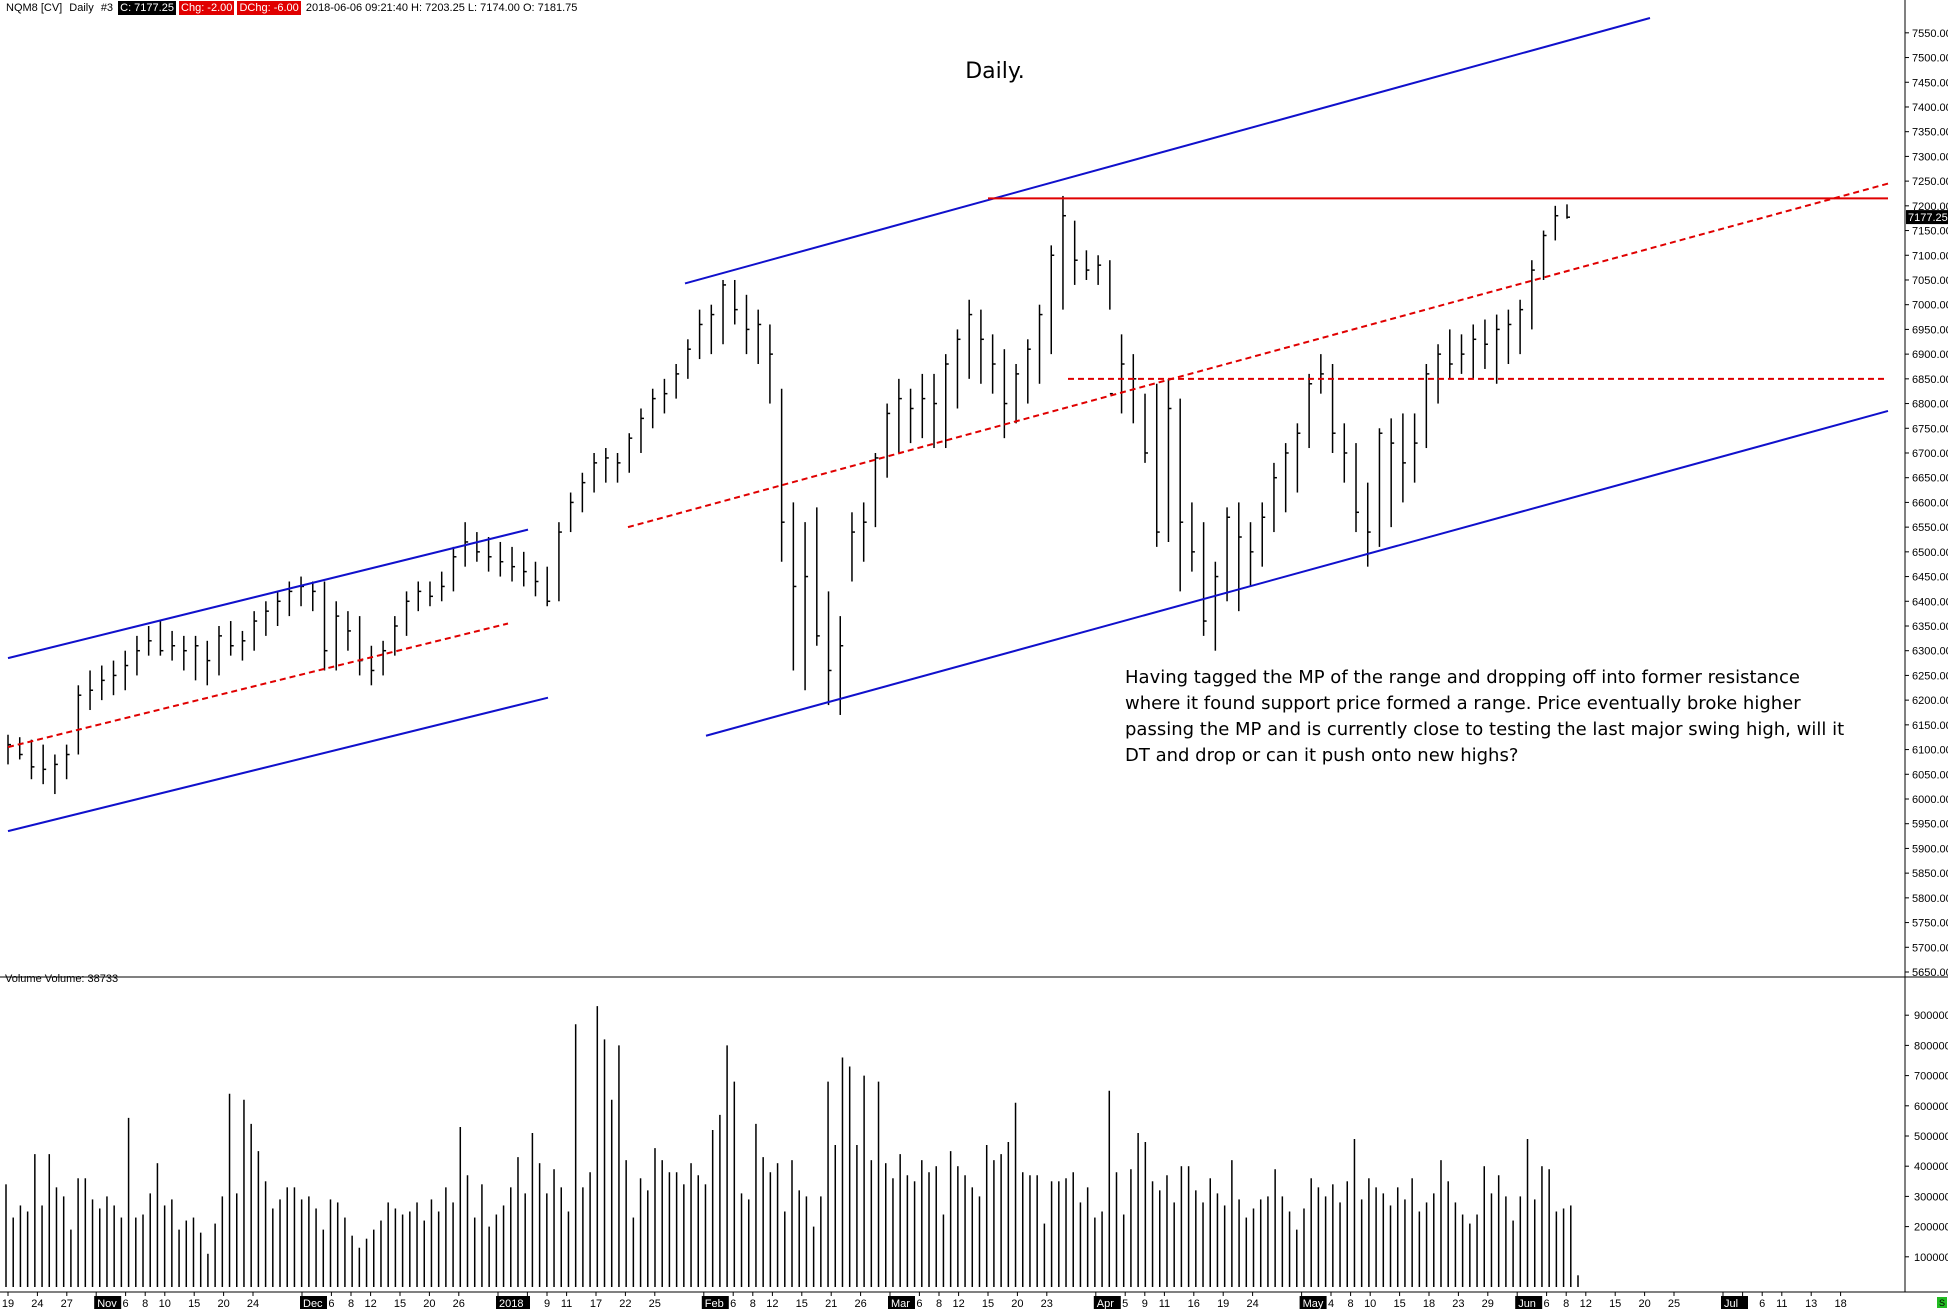  What do you see at coordinates (1930, 578) in the screenshot?
I see `price-axis-label: 6450.00` at bounding box center [1930, 578].